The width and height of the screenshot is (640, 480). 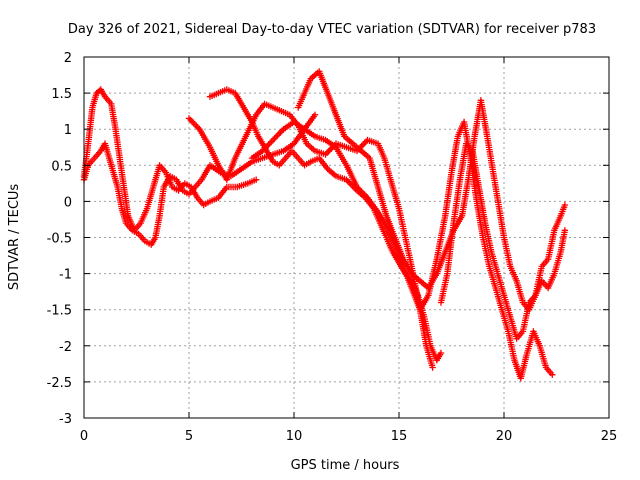 What do you see at coordinates (189, 436) in the screenshot?
I see `x-tick-label: 5` at bounding box center [189, 436].